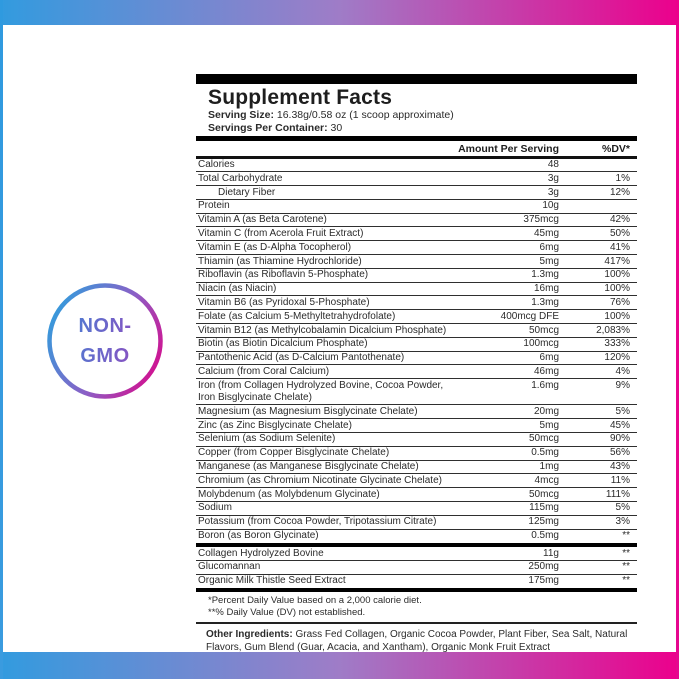 Image resolution: width=679 pixels, height=679 pixels. Describe the element at coordinates (416, 179) in the screenshot. I see `table-row: Total Carbohydrate 3g 1%` at that location.